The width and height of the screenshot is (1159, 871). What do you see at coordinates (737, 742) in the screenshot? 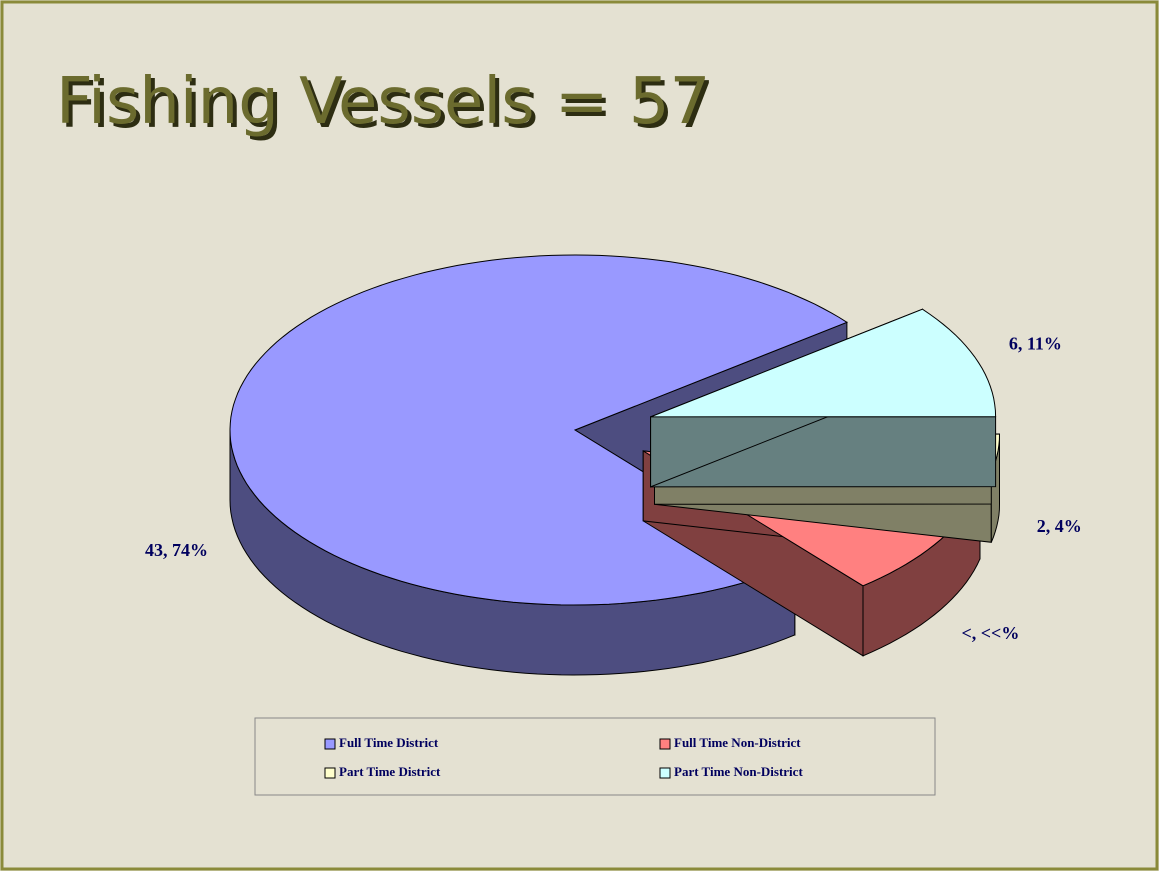
I see `legend-label: Full Time Non-District` at bounding box center [737, 742].